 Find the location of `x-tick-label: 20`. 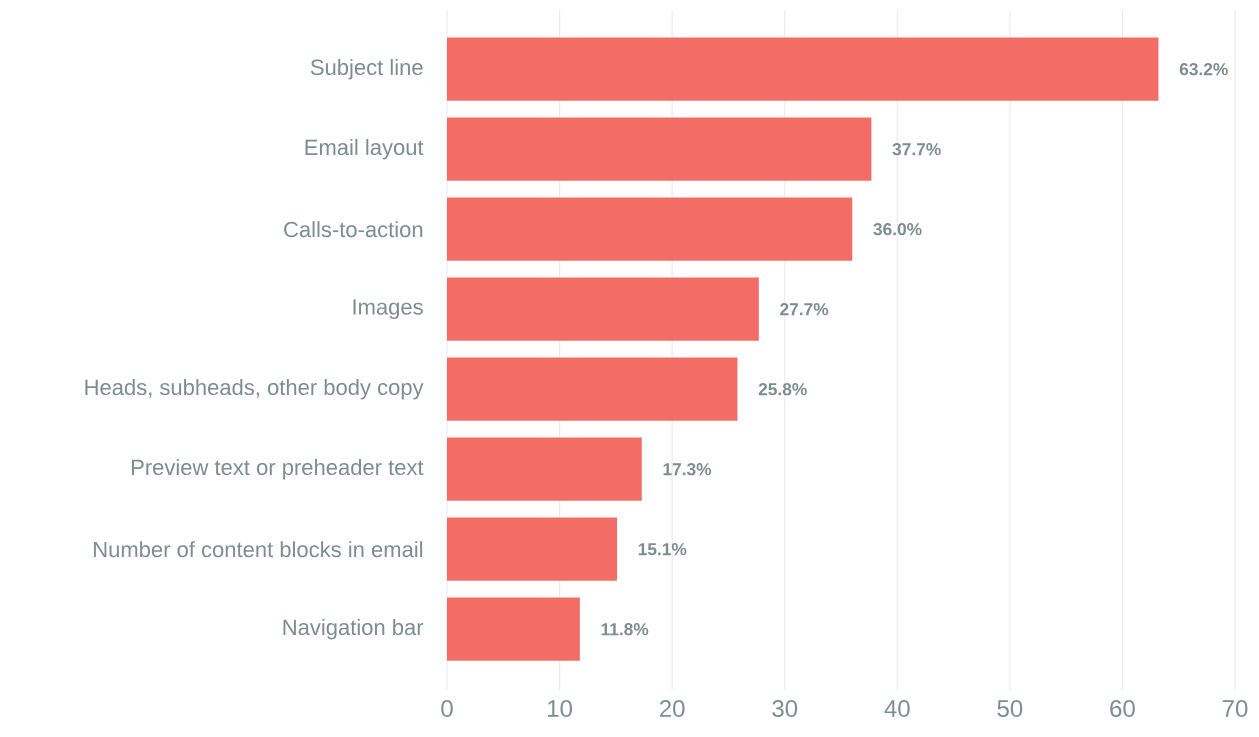

x-tick-label: 20 is located at coordinates (672, 709).